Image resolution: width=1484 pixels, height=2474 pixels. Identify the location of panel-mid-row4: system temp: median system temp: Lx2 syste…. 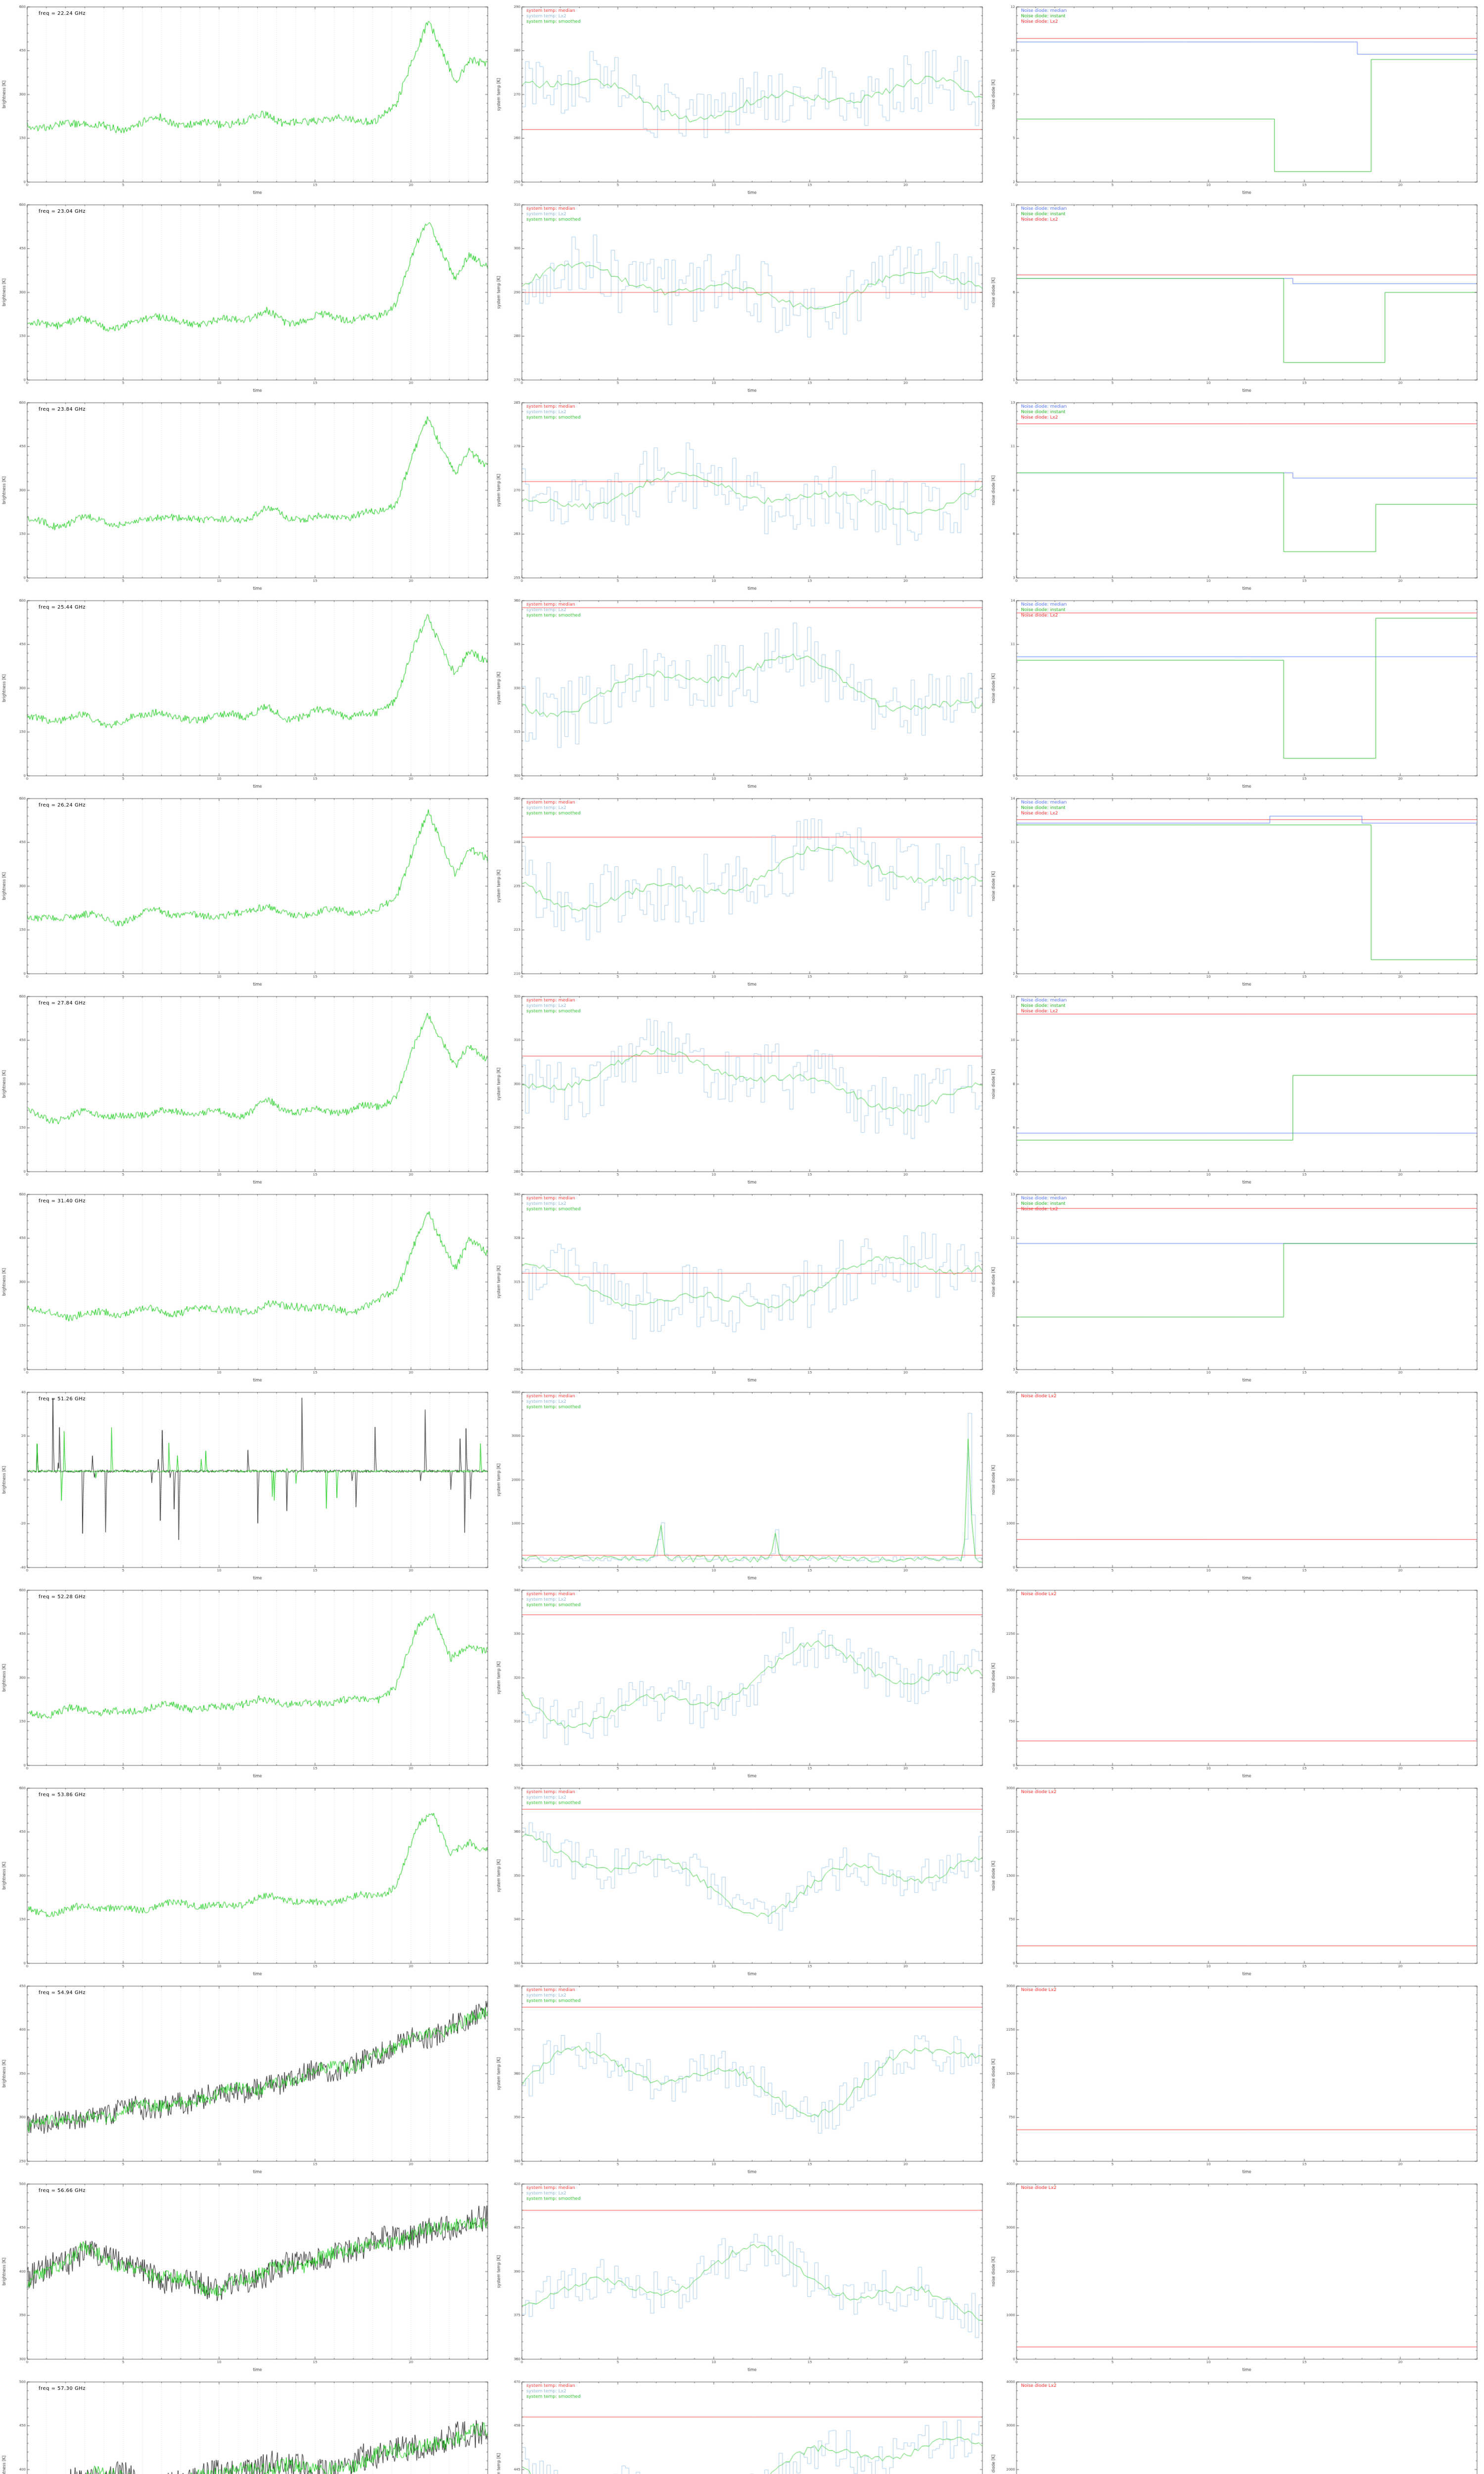
(742, 693).